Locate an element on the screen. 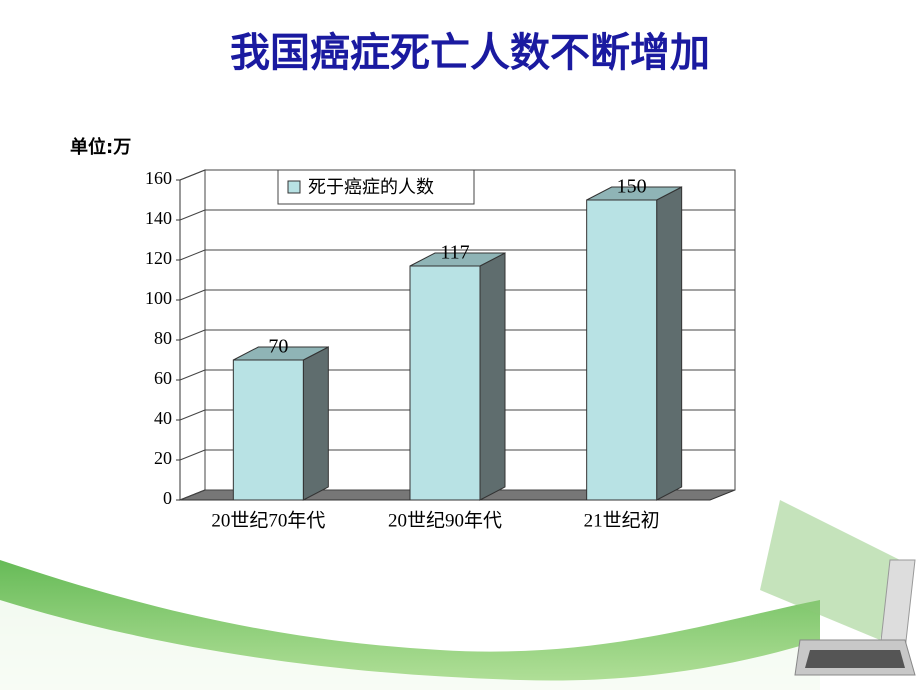  value-label: 150 is located at coordinates (632, 187).